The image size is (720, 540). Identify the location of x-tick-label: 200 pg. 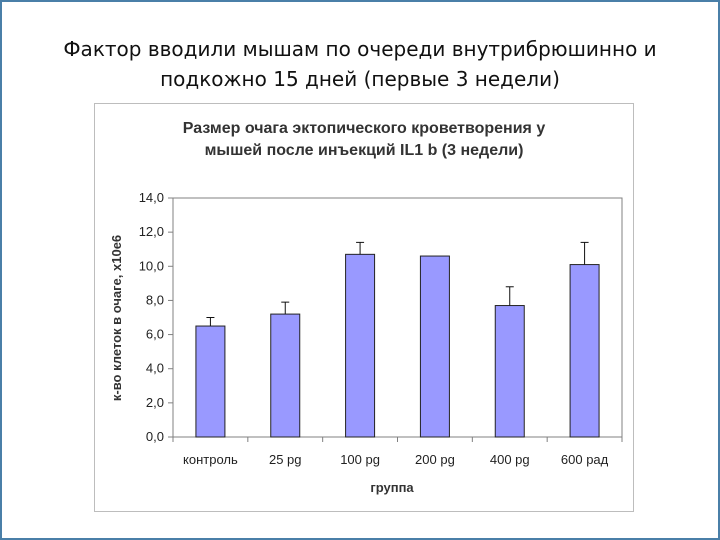
(435, 459).